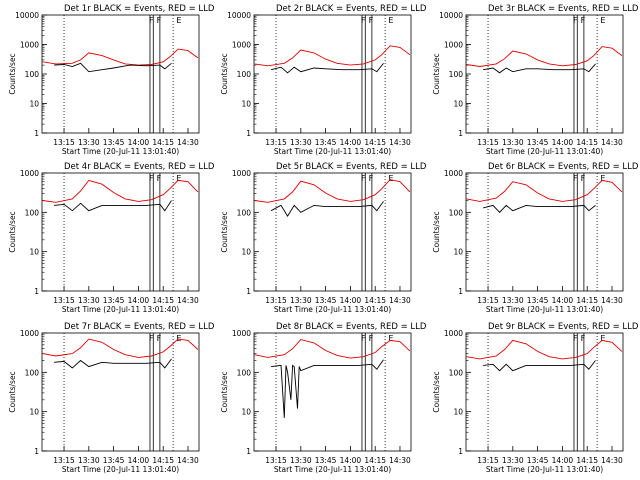 This screenshot has width=640, height=480. What do you see at coordinates (563, 9) in the screenshot?
I see `panel-title: Det 3r BLACK = Events, RED = LLD` at bounding box center [563, 9].